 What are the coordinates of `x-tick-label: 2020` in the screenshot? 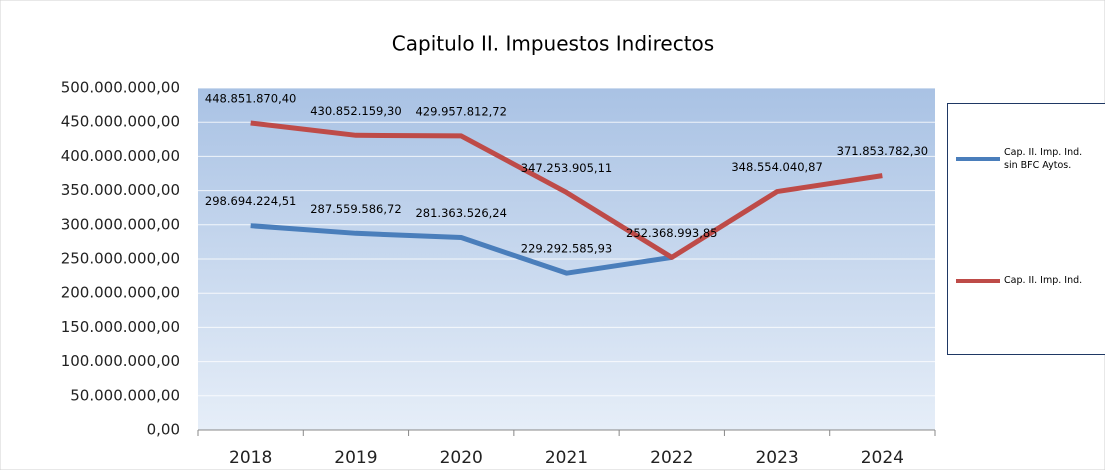 It's located at (461, 458).